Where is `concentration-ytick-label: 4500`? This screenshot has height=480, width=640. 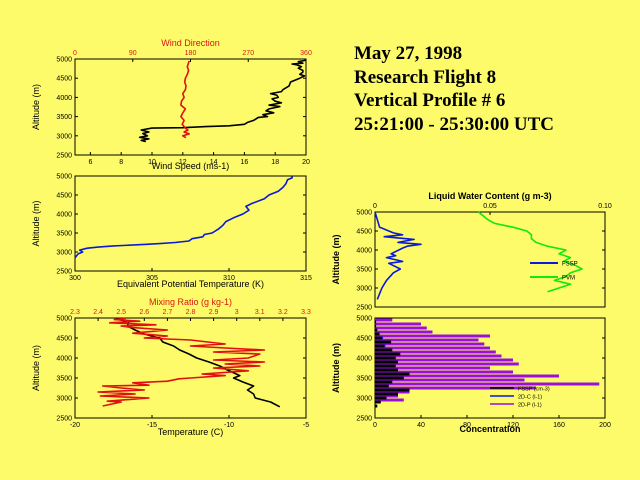
concentration-ytick-label: 4500 is located at coordinates (364, 339).